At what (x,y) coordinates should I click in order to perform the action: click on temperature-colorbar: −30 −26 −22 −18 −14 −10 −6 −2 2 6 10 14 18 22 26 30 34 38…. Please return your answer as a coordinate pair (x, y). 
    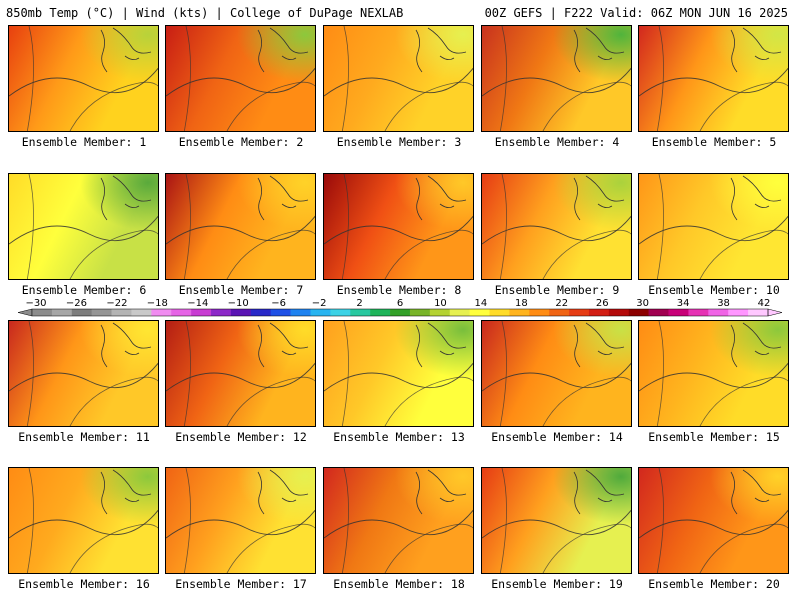
    Looking at the image, I should click on (400, 307).